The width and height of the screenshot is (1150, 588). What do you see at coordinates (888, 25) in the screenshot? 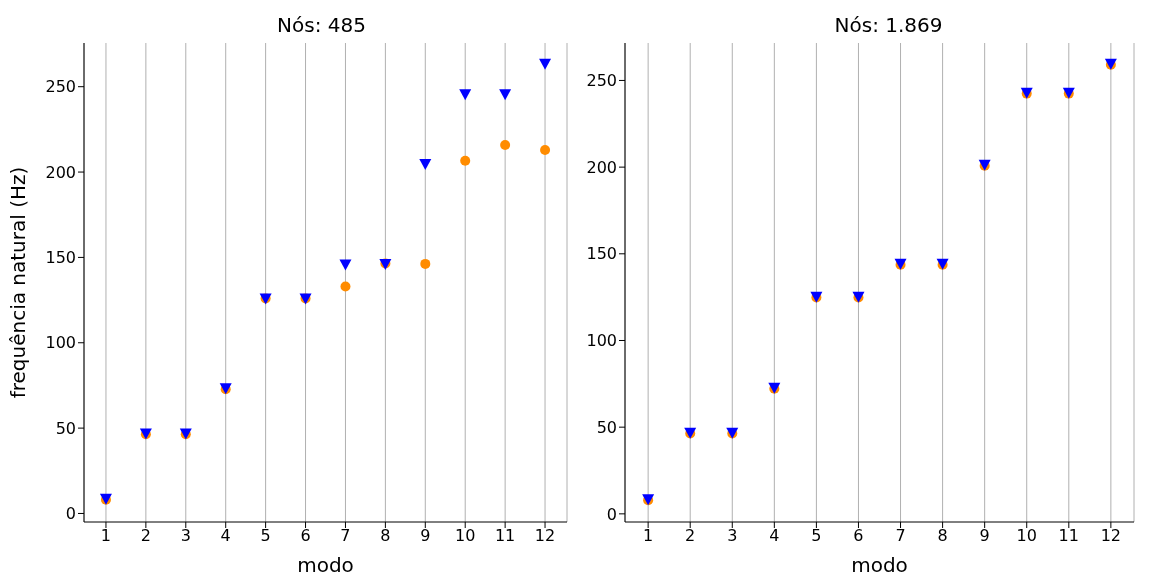
I see `chart-title: Nós: 1.869` at bounding box center [888, 25].